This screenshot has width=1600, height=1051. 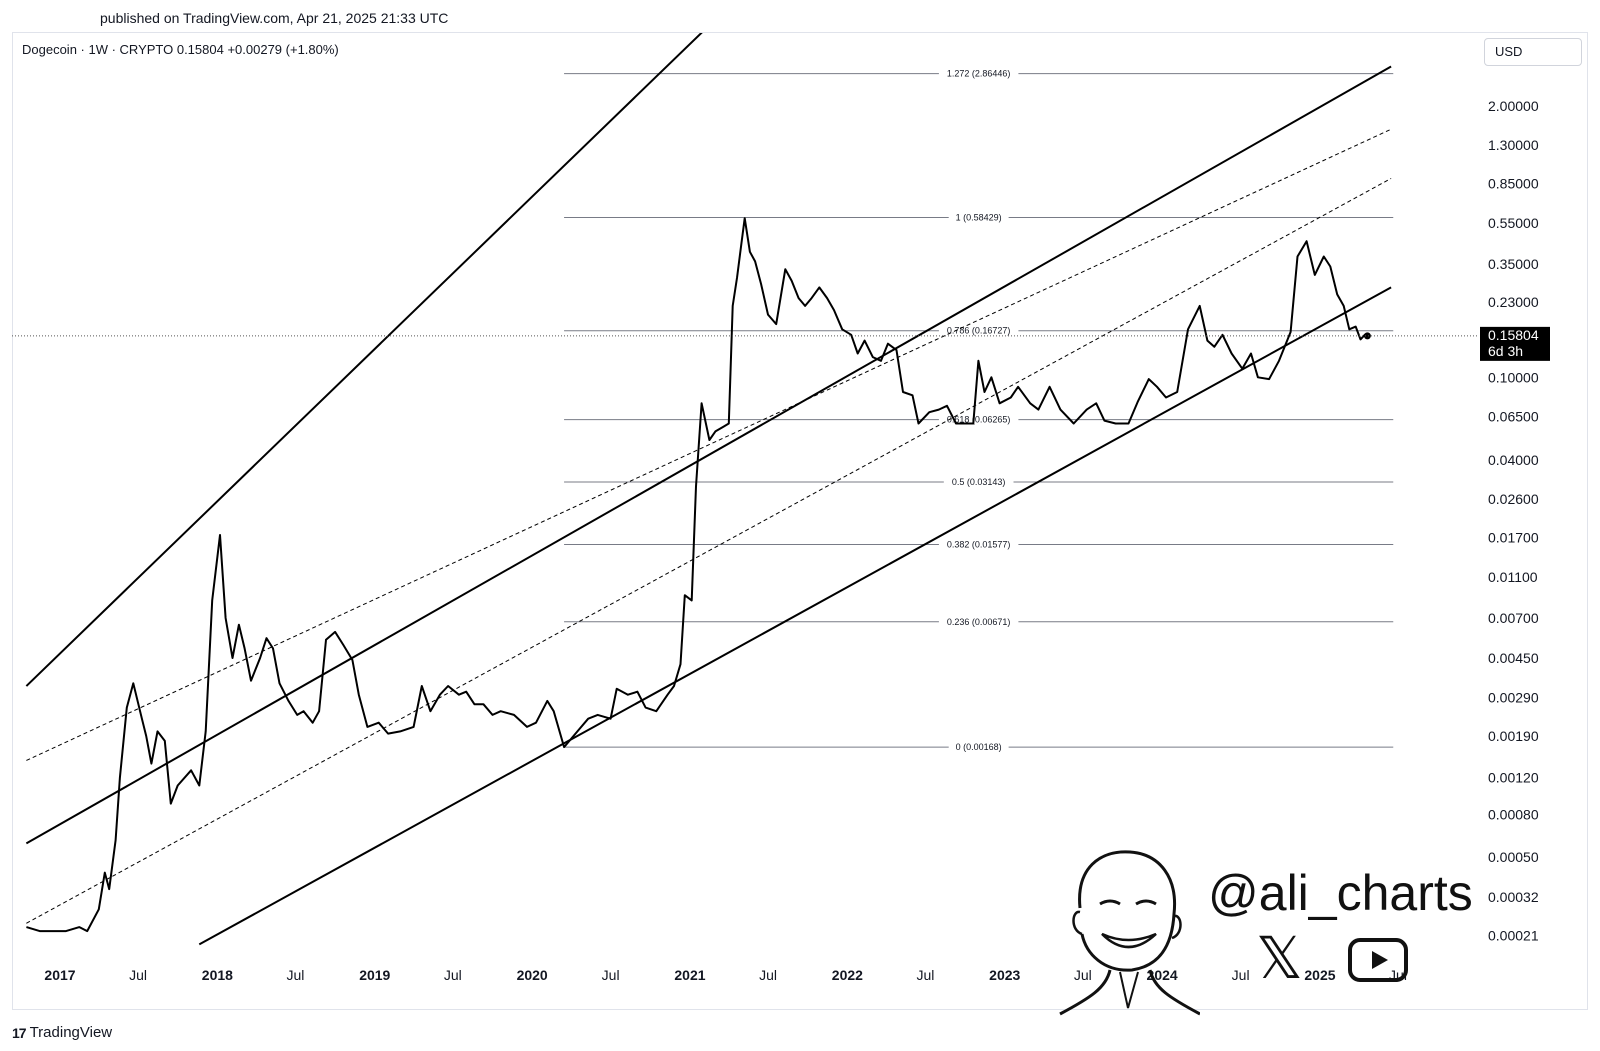 I want to click on fib-level-label: 1.272 (2.86446), so click(x=979, y=74).